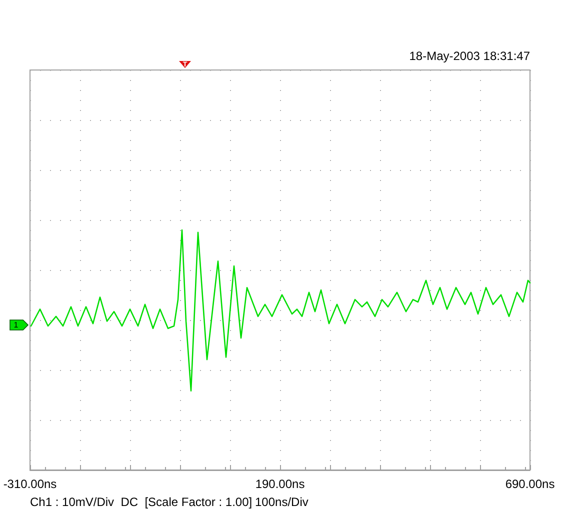 The height and width of the screenshot is (526, 561). What do you see at coordinates (16, 325) in the screenshot?
I see `text: 1` at bounding box center [16, 325].